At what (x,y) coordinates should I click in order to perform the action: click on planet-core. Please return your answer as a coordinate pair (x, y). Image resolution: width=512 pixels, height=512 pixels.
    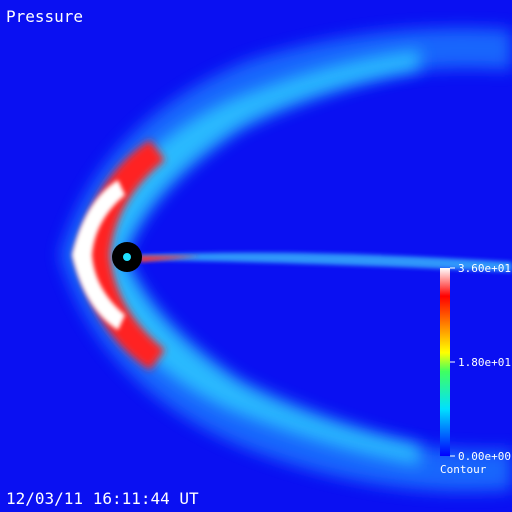
    Looking at the image, I should click on (127, 257).